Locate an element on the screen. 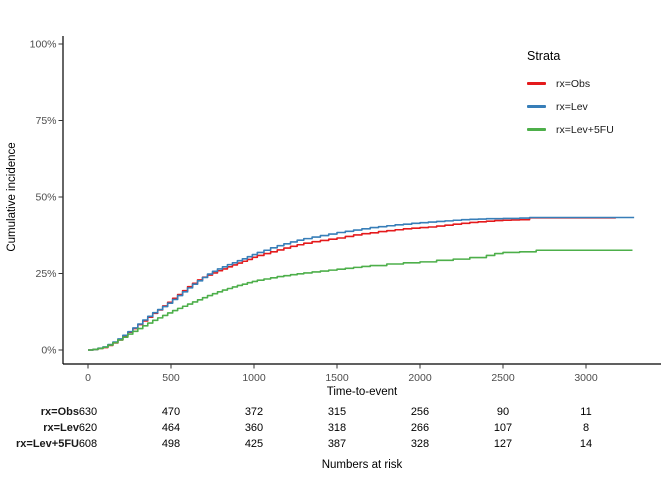 This screenshot has width=672, height=480. risk-row-label: rx=Lev is located at coordinates (61, 428).